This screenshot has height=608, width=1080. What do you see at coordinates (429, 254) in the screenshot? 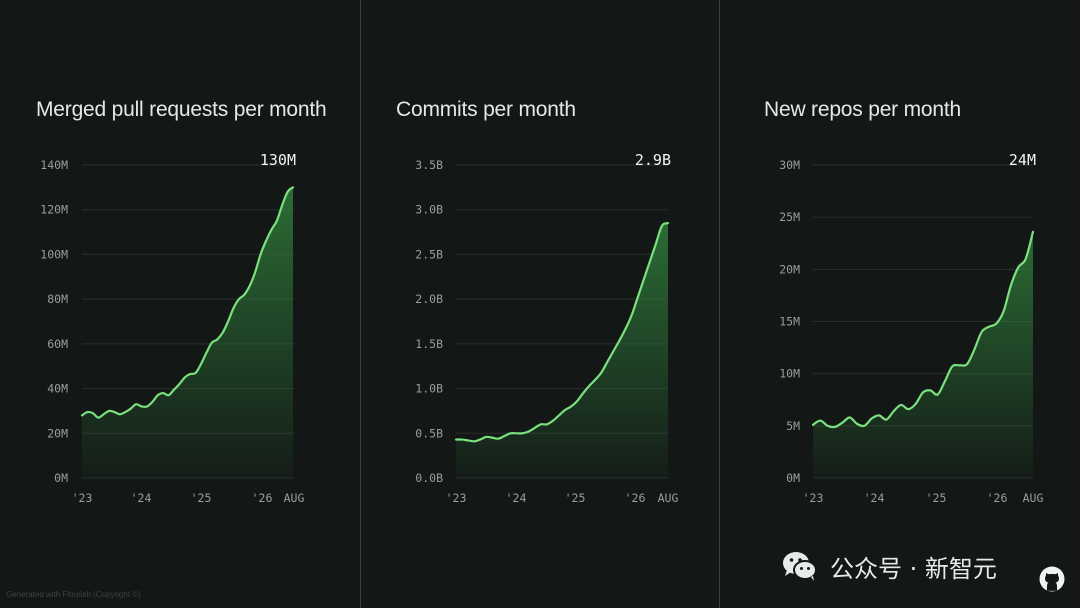
I see `y-tick-label: 2.5B` at bounding box center [429, 254].